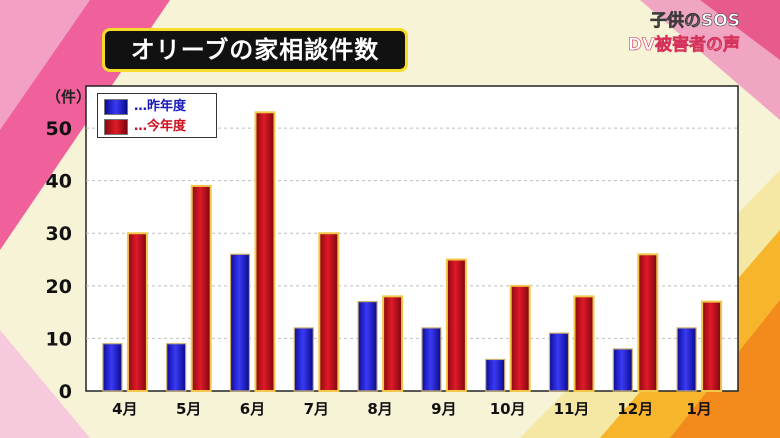 The width and height of the screenshot is (780, 438). I want to click on y-tick-label: 40, so click(59, 182).